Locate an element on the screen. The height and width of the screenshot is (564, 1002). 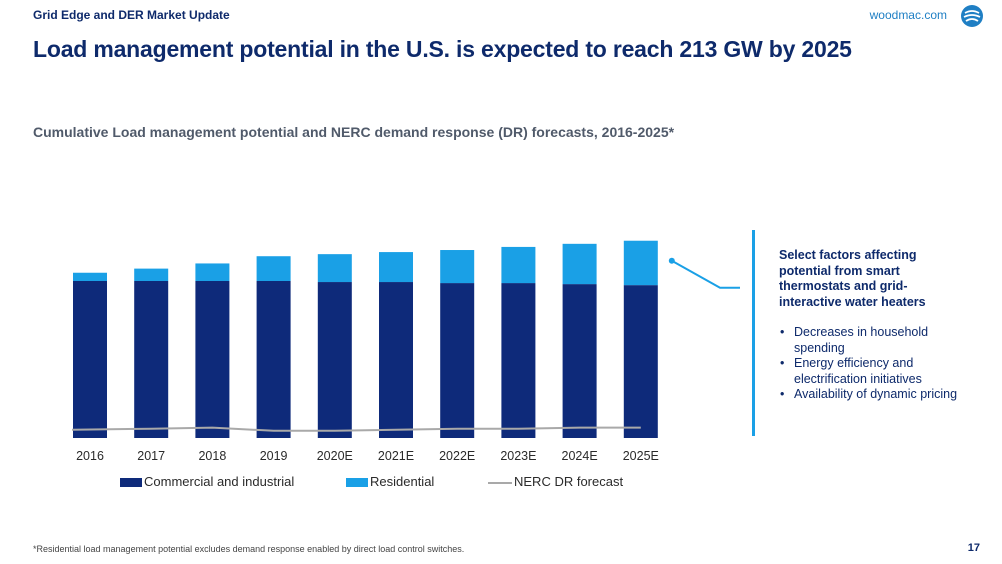
callout-item: Decreases in household spending is located at coordinates (869, 340).